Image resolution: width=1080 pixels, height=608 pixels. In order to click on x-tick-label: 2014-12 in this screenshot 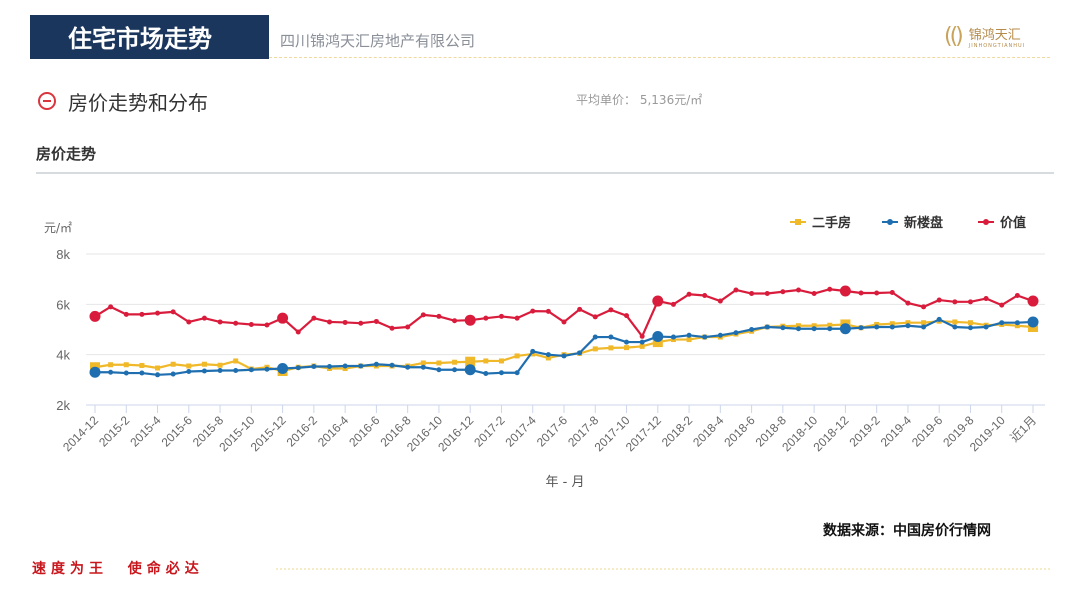, I will do `click(80, 433)`.